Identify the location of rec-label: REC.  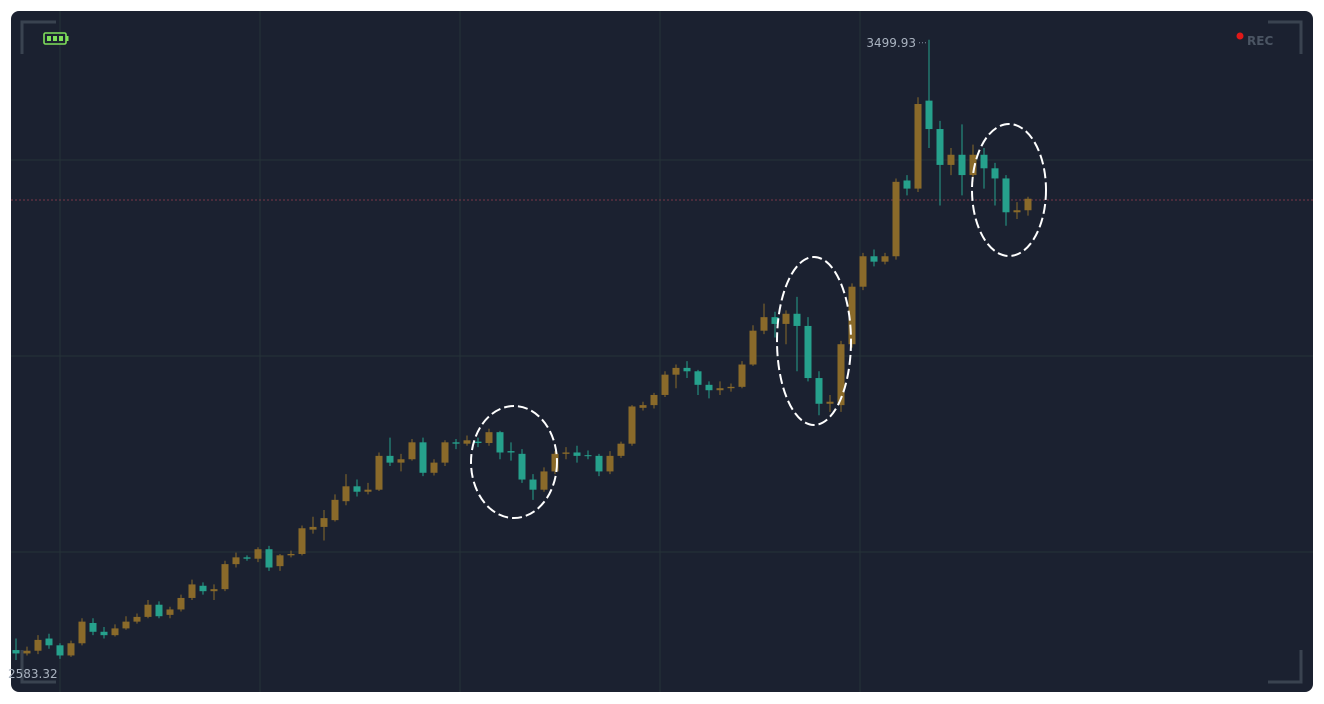
(1260, 41).